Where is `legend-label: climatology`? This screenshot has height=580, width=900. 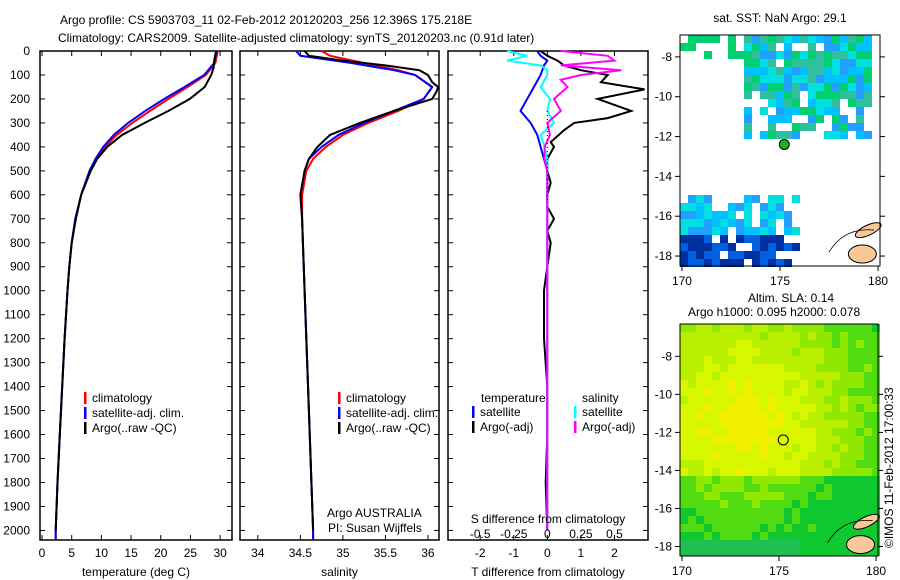 legend-label: climatology is located at coordinates (376, 398).